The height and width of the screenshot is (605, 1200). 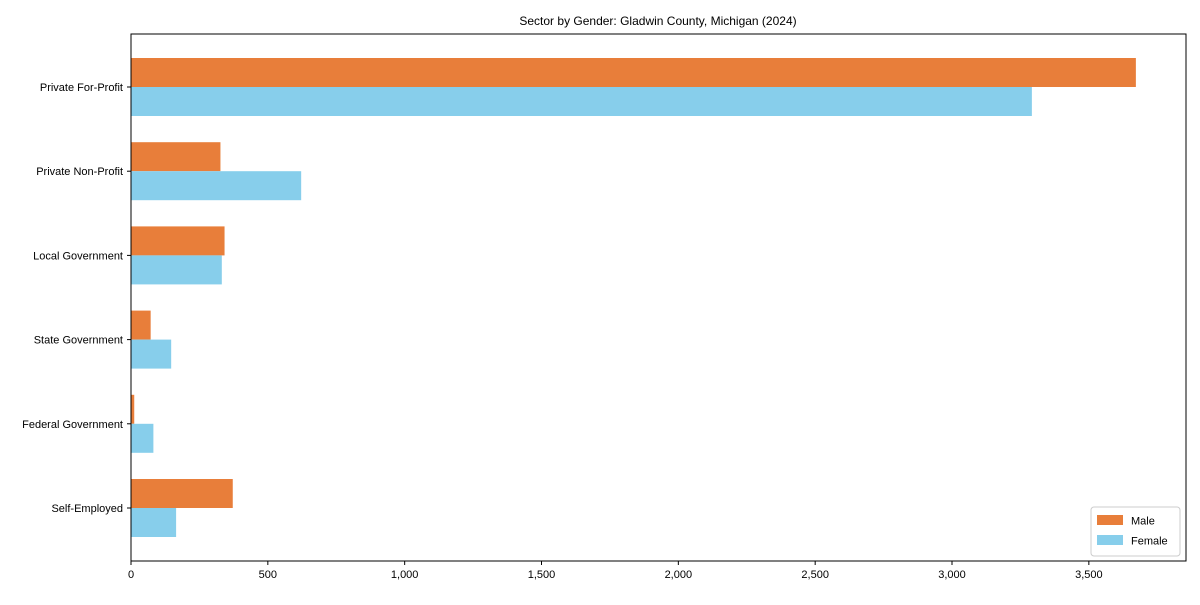 I want to click on x-tick-label-2000: 2,000, so click(x=679, y=575).